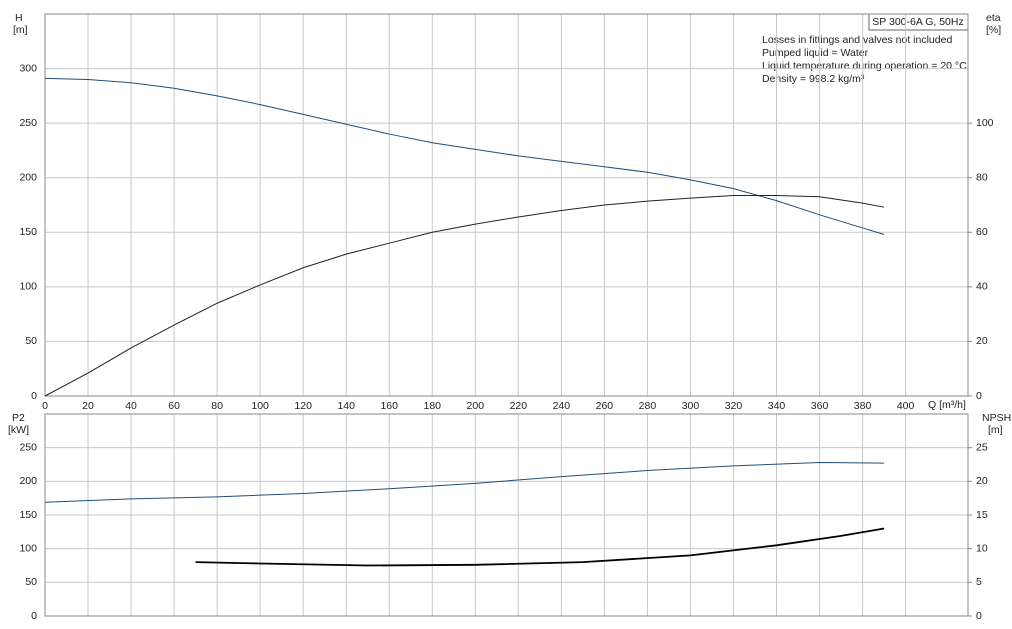  Describe the element at coordinates (982, 548) in the screenshot. I see `y2-tick-label: 10` at that location.